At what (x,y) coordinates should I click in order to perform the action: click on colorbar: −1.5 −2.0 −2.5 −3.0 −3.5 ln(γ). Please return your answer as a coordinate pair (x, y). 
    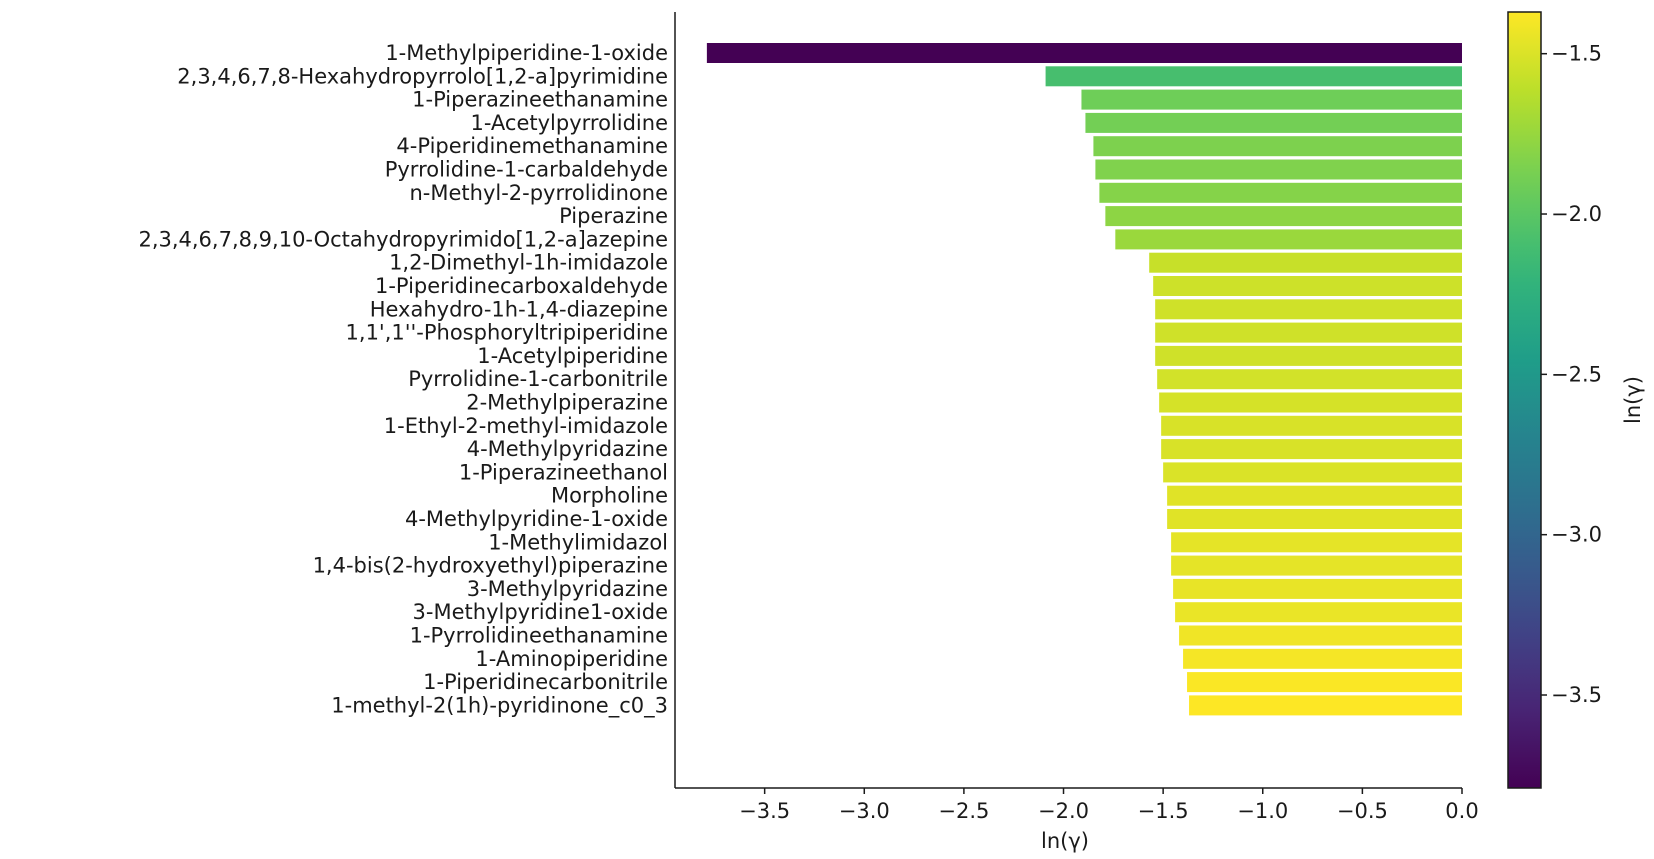
    Looking at the image, I should click on (1576, 400).